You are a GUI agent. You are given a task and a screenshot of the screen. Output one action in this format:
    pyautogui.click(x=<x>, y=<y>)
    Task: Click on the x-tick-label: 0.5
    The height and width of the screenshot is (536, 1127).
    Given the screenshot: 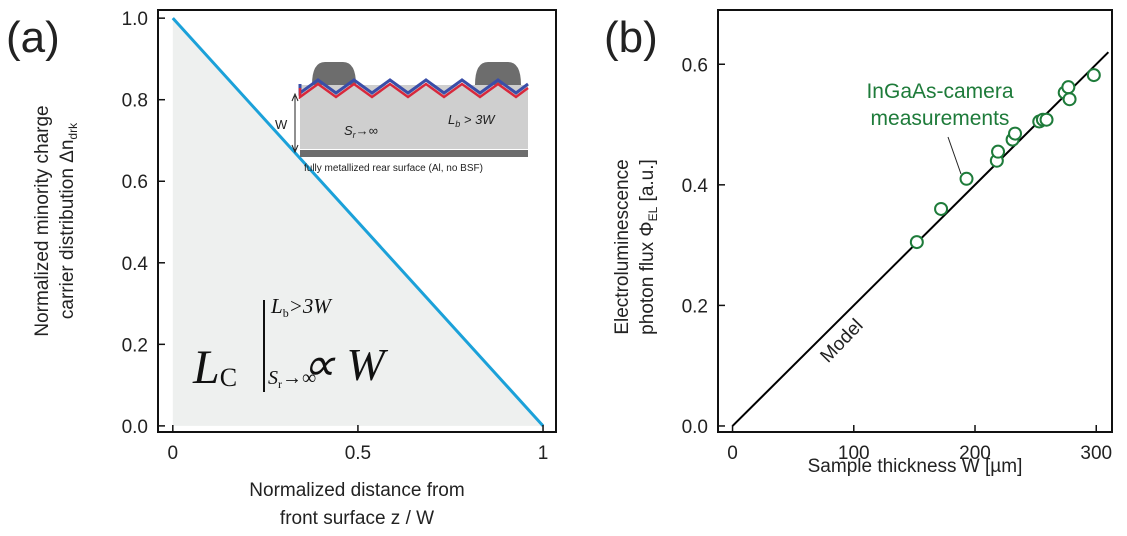 What is the action you would take?
    pyautogui.click(x=358, y=453)
    